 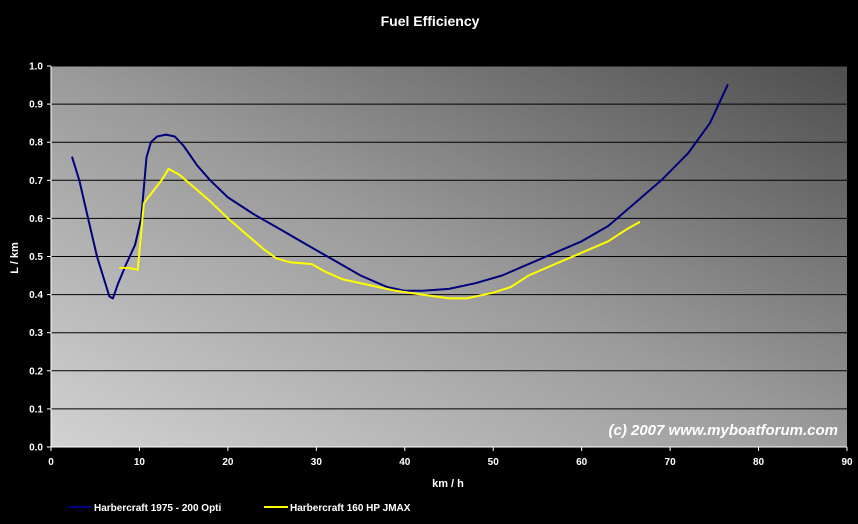 I want to click on legend-label-harbercraft-160: Harbercraft 160 HP JMAX, so click(x=350, y=508).